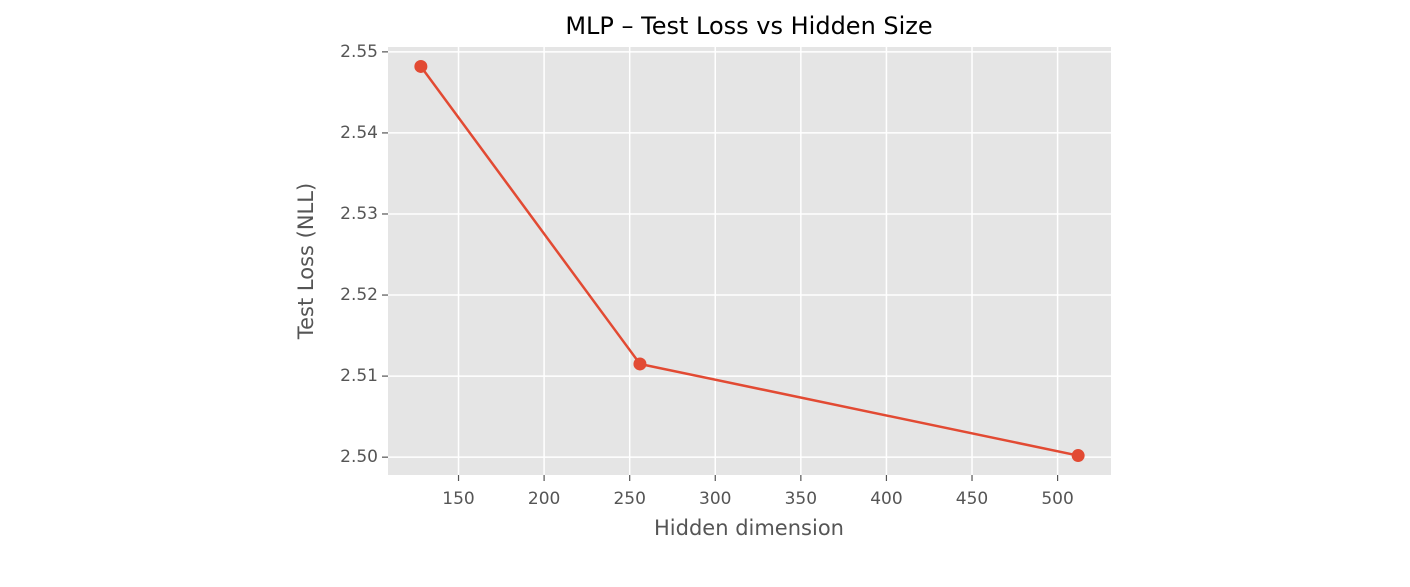 This screenshot has height=587, width=1410. I want to click on y-tick-label: 2.52, so click(359, 295).